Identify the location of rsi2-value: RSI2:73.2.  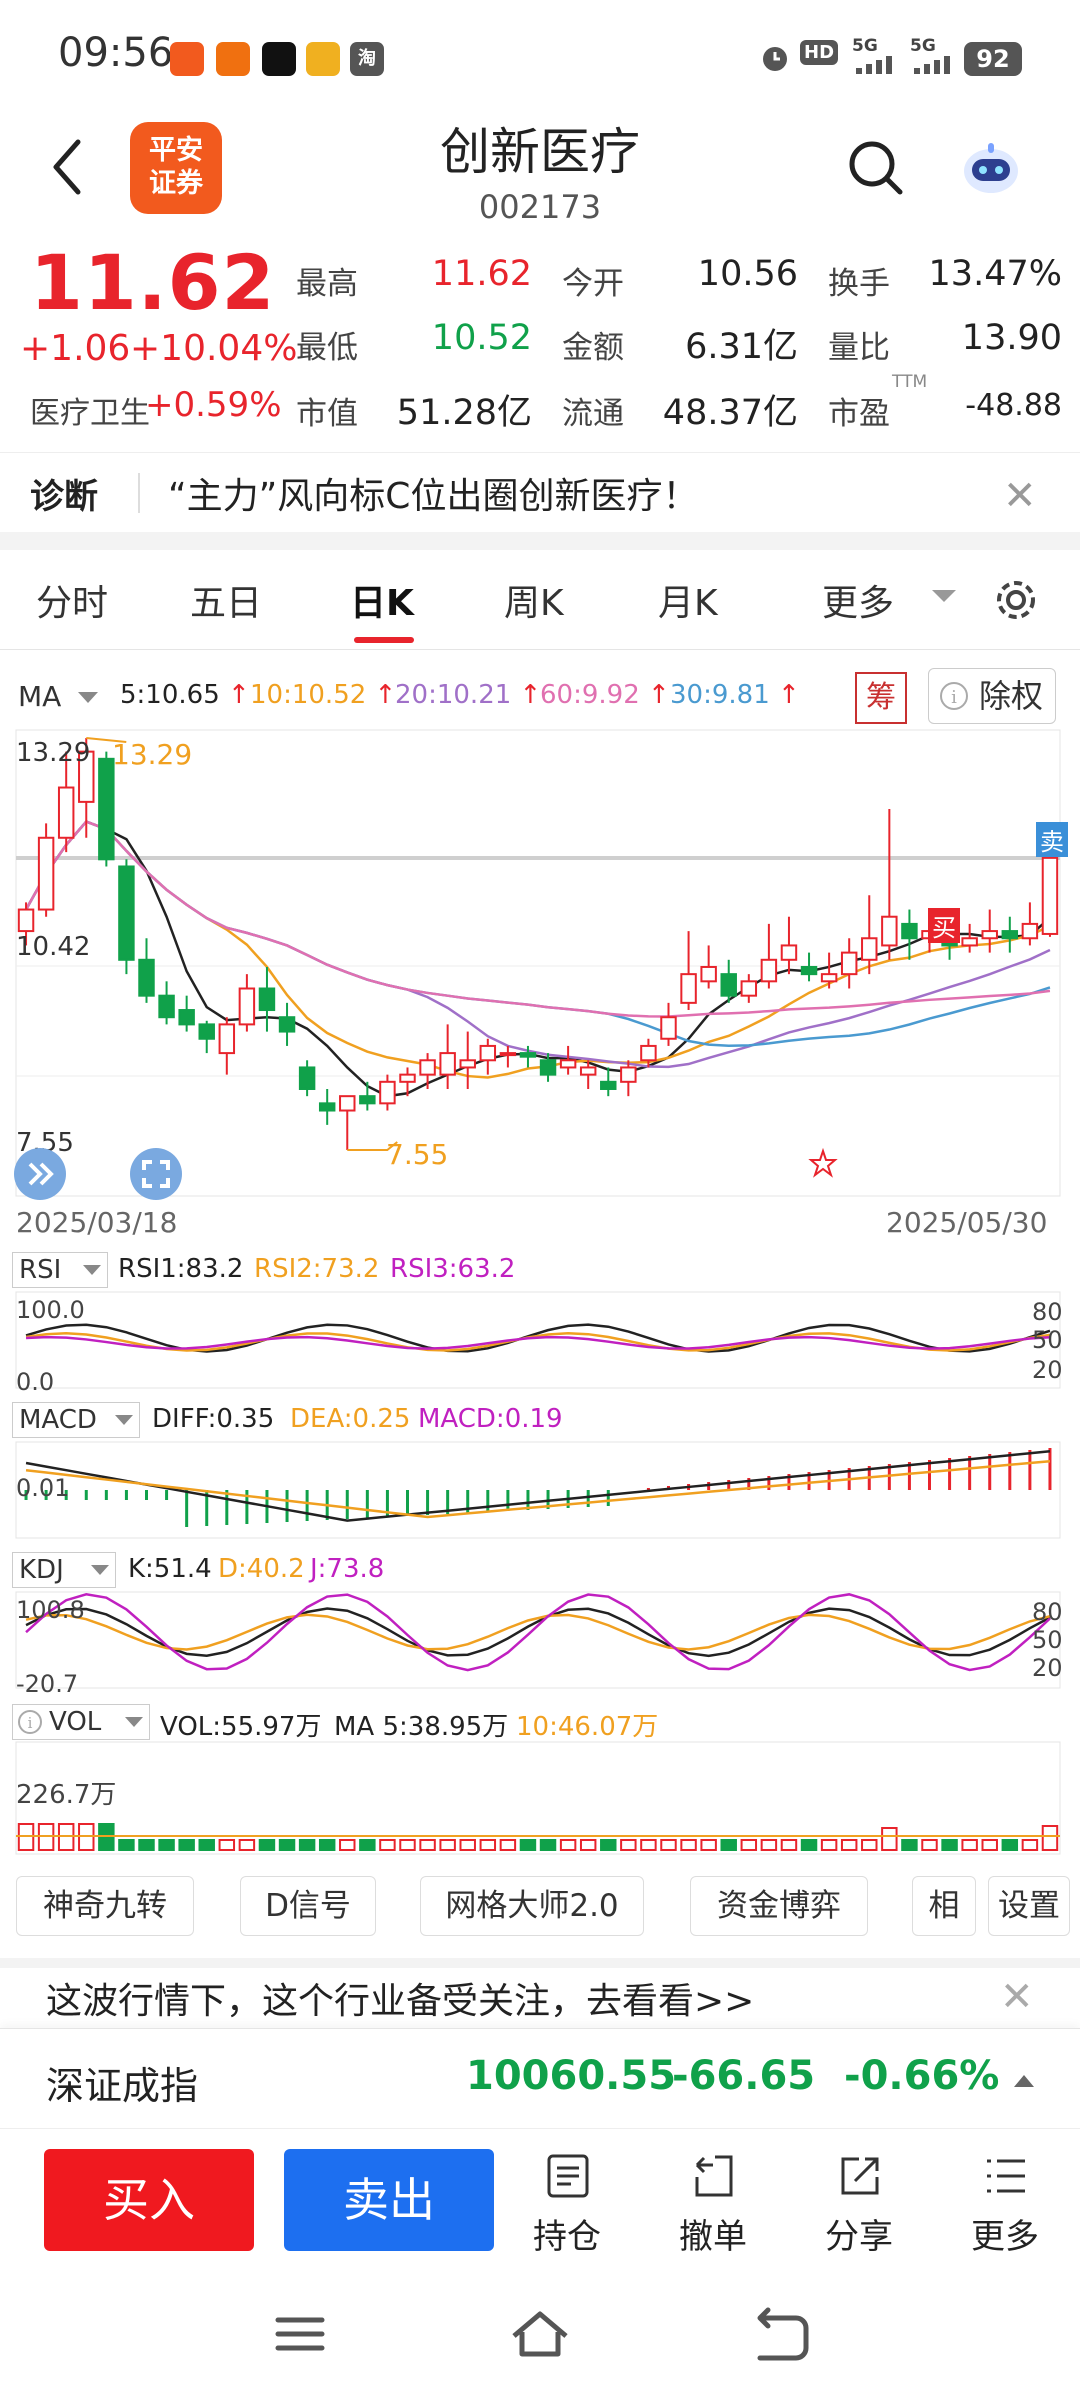
(317, 1269).